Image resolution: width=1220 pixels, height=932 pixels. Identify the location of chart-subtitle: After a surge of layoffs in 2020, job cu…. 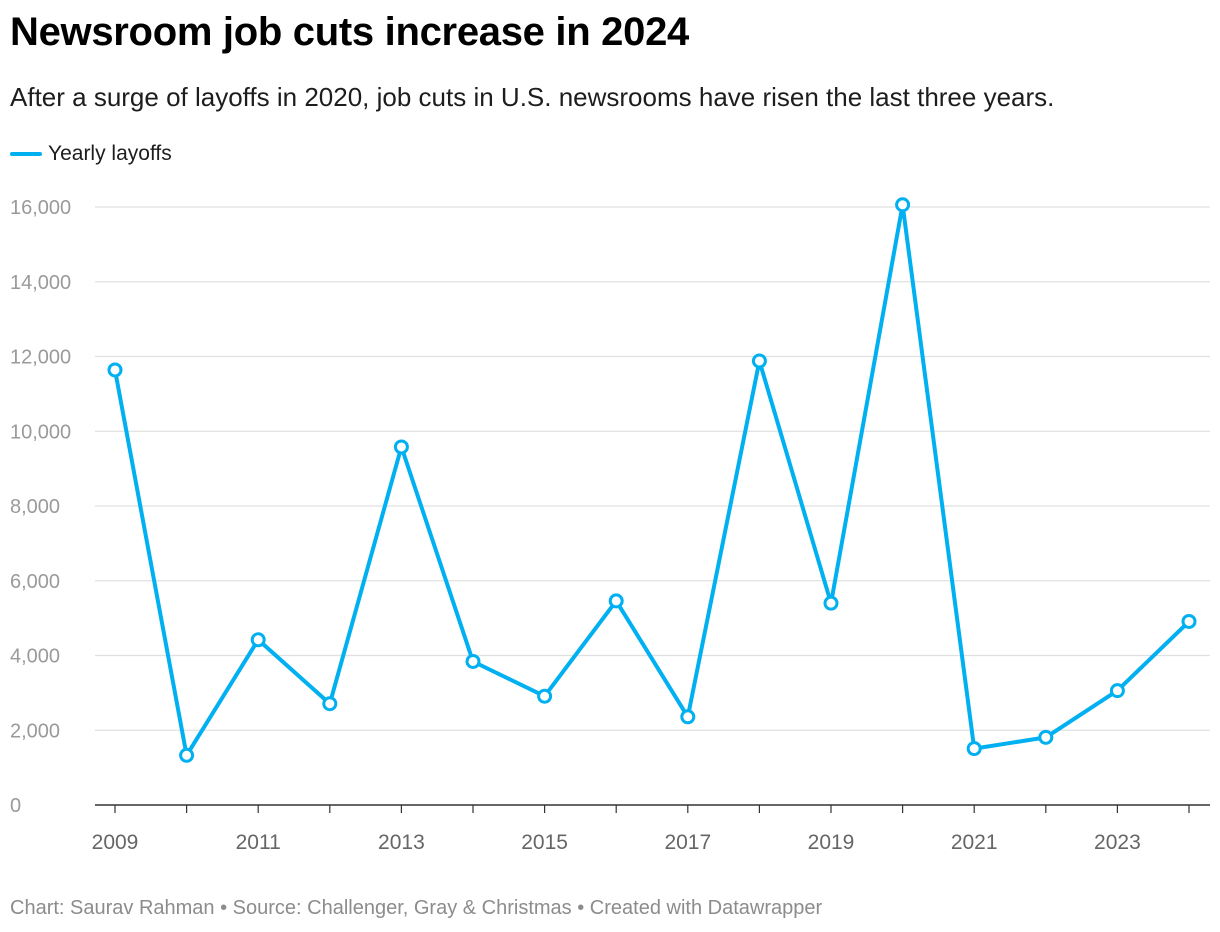
(532, 97).